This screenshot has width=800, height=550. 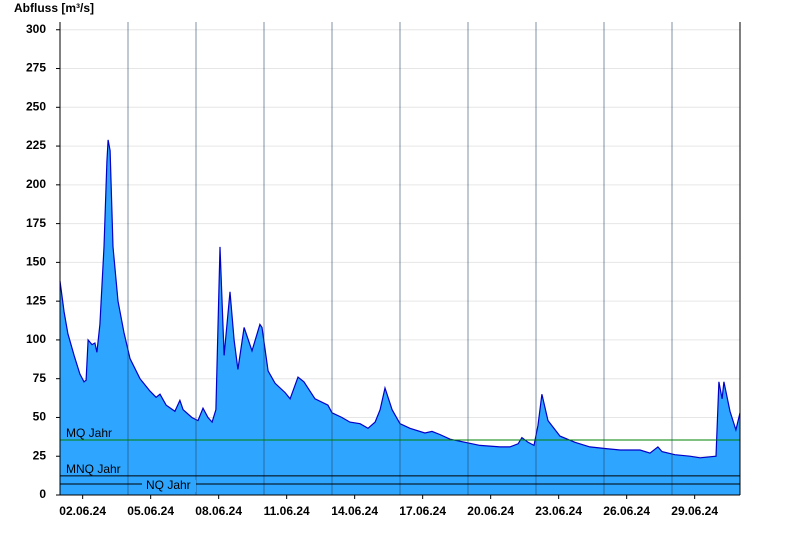 What do you see at coordinates (36, 106) in the screenshot?
I see `y-tick-label: 250` at bounding box center [36, 106].